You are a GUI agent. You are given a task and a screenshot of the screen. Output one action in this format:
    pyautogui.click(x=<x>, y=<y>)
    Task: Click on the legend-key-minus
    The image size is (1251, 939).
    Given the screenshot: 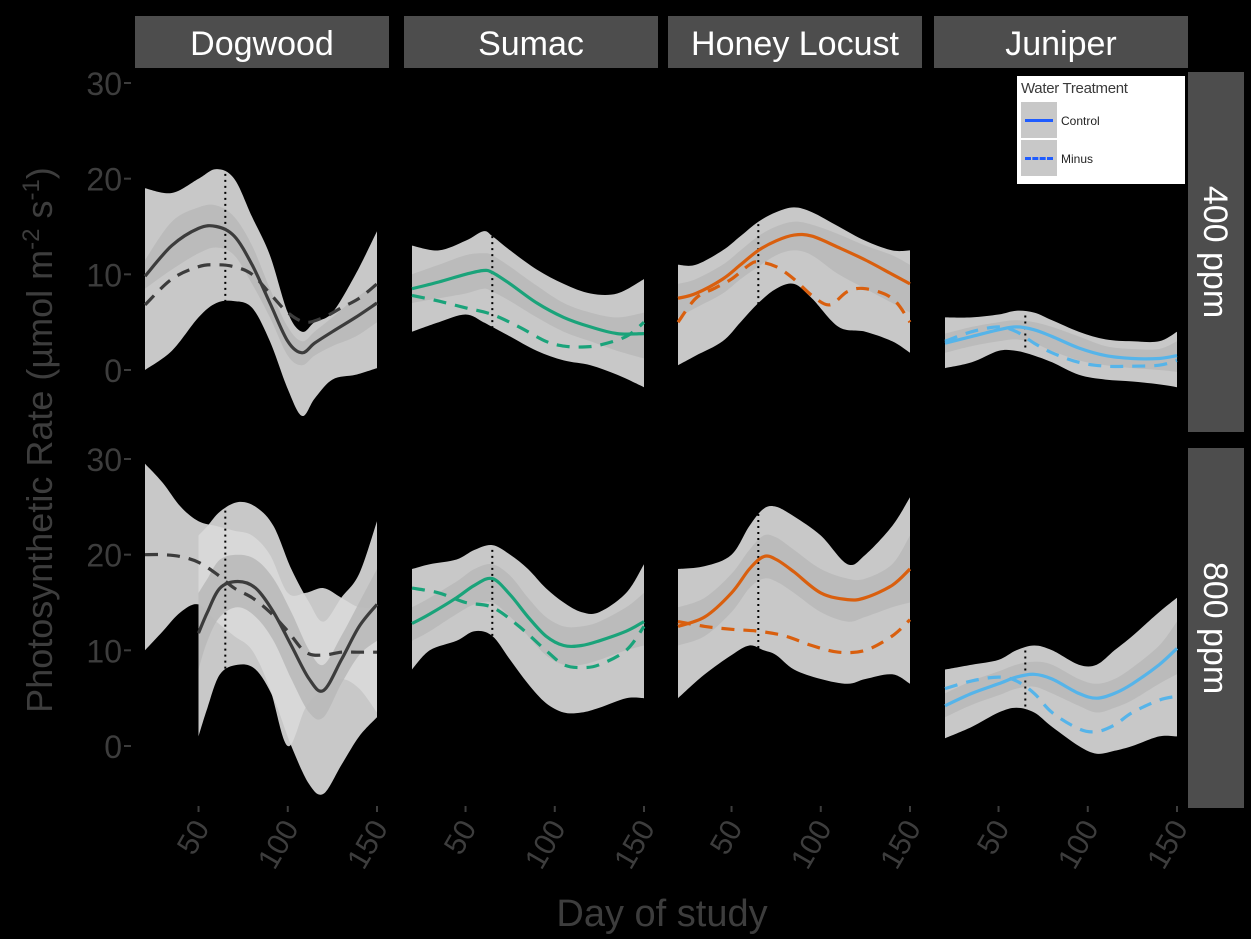 What is the action you would take?
    pyautogui.click(x=1039, y=158)
    